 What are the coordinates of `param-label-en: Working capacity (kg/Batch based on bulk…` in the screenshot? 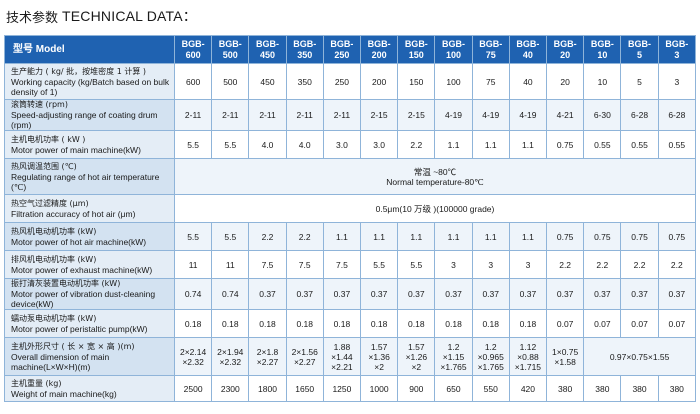 It's located at (90, 86).